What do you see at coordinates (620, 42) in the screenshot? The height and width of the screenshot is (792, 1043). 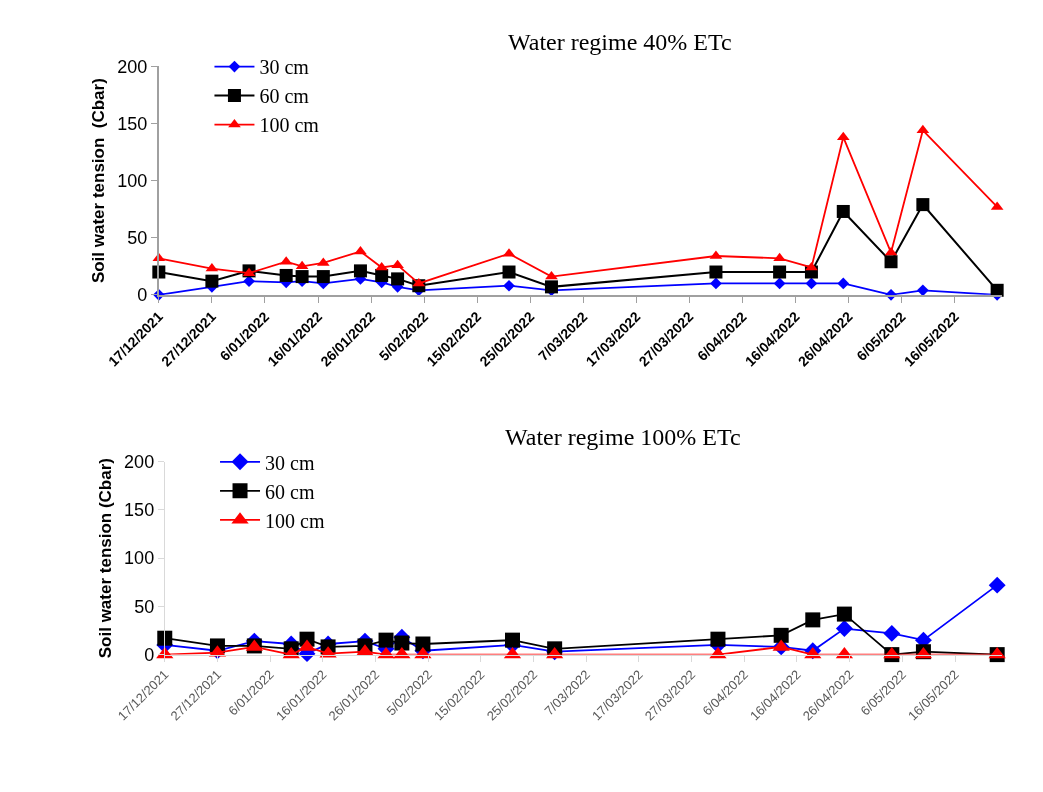 I see `chart-title: Water regime 40% ETc` at bounding box center [620, 42].